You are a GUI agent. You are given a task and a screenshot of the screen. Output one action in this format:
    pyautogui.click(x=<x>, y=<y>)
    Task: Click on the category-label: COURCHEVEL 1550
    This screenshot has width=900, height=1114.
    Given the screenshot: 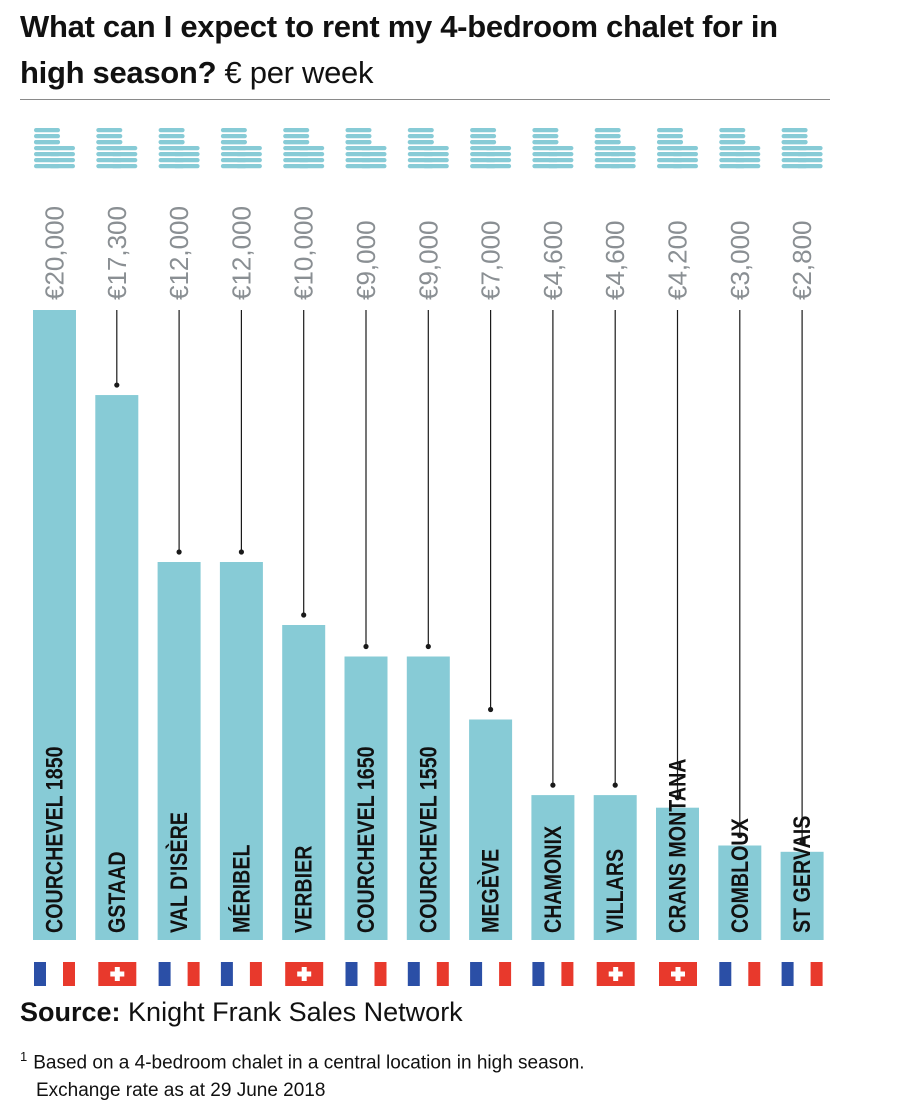 What is the action you would take?
    pyautogui.click(x=427, y=839)
    